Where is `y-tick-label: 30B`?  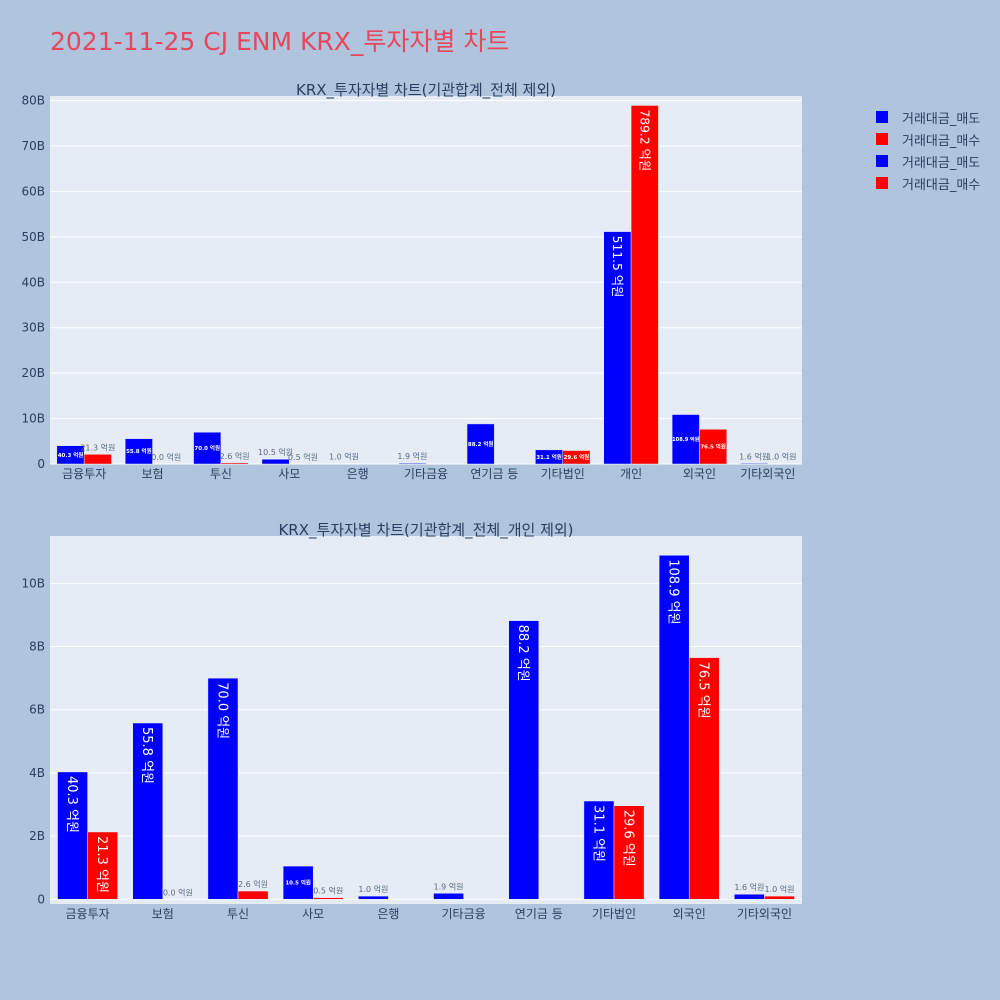 y-tick-label: 30B is located at coordinates (33, 328).